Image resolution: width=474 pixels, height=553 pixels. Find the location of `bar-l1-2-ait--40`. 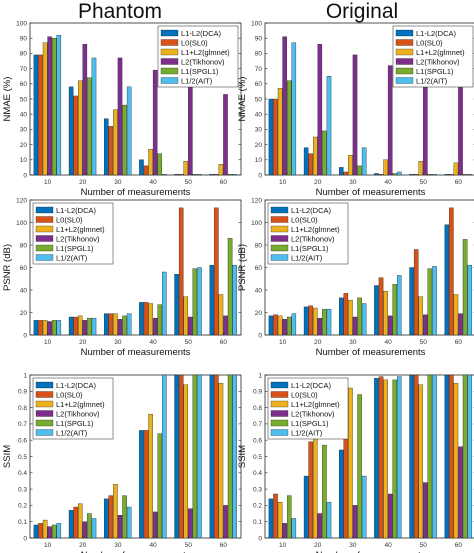

bar-l1-2-ait--40 is located at coordinates (399, 173).